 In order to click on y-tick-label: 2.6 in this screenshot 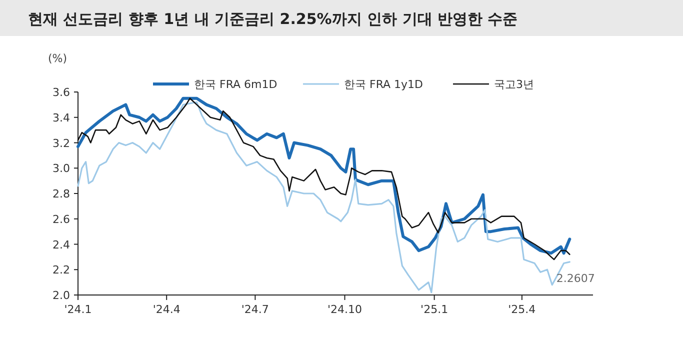, I will do `click(61, 219)`.